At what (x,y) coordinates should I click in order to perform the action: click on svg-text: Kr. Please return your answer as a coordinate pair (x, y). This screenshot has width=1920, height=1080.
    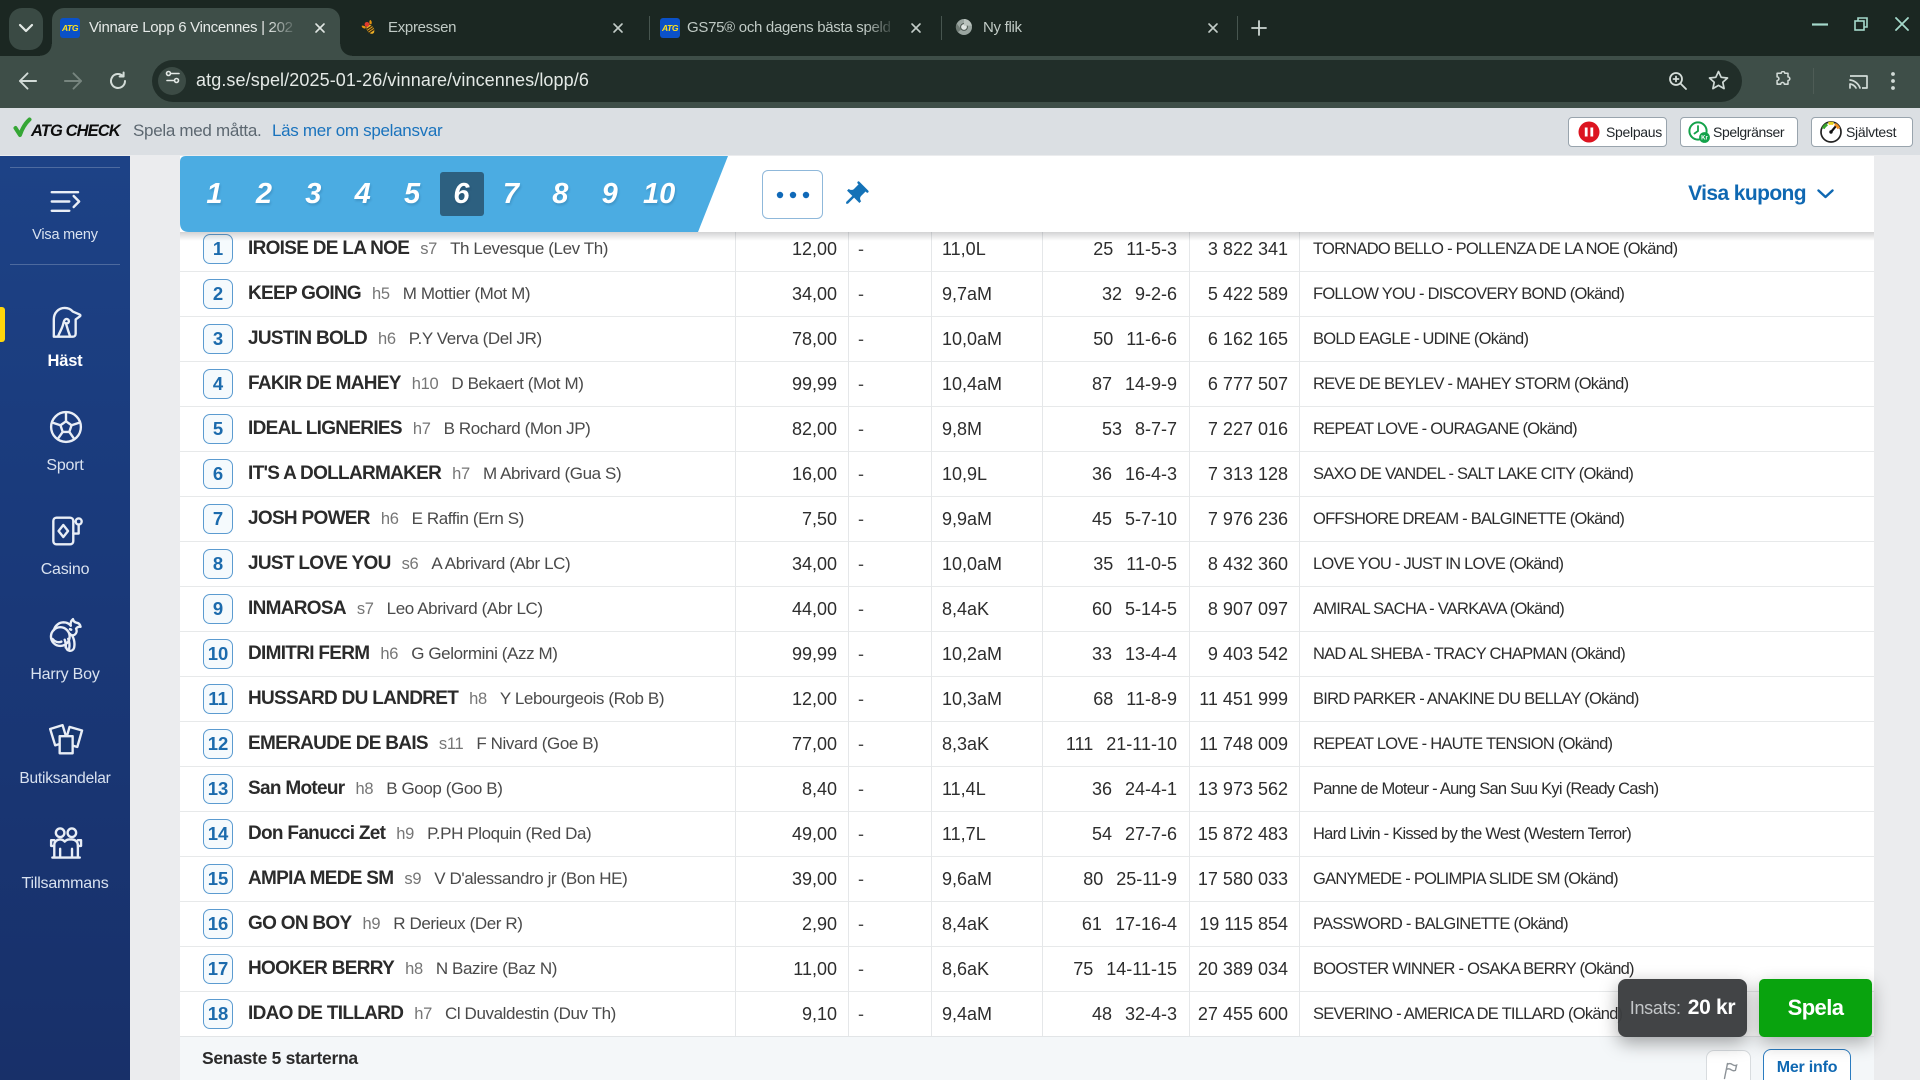
    Looking at the image, I should click on (1704, 139).